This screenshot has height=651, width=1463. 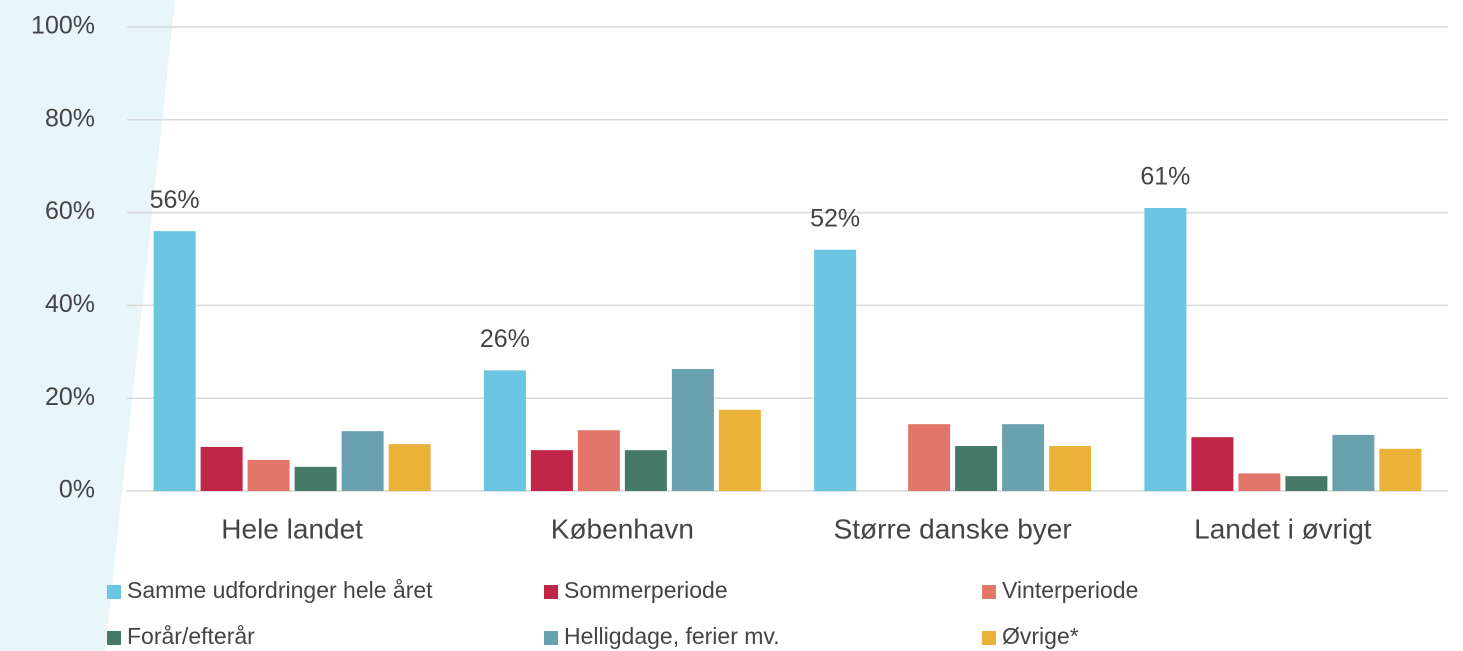 I want to click on x-tick-label: København, so click(x=622, y=528).